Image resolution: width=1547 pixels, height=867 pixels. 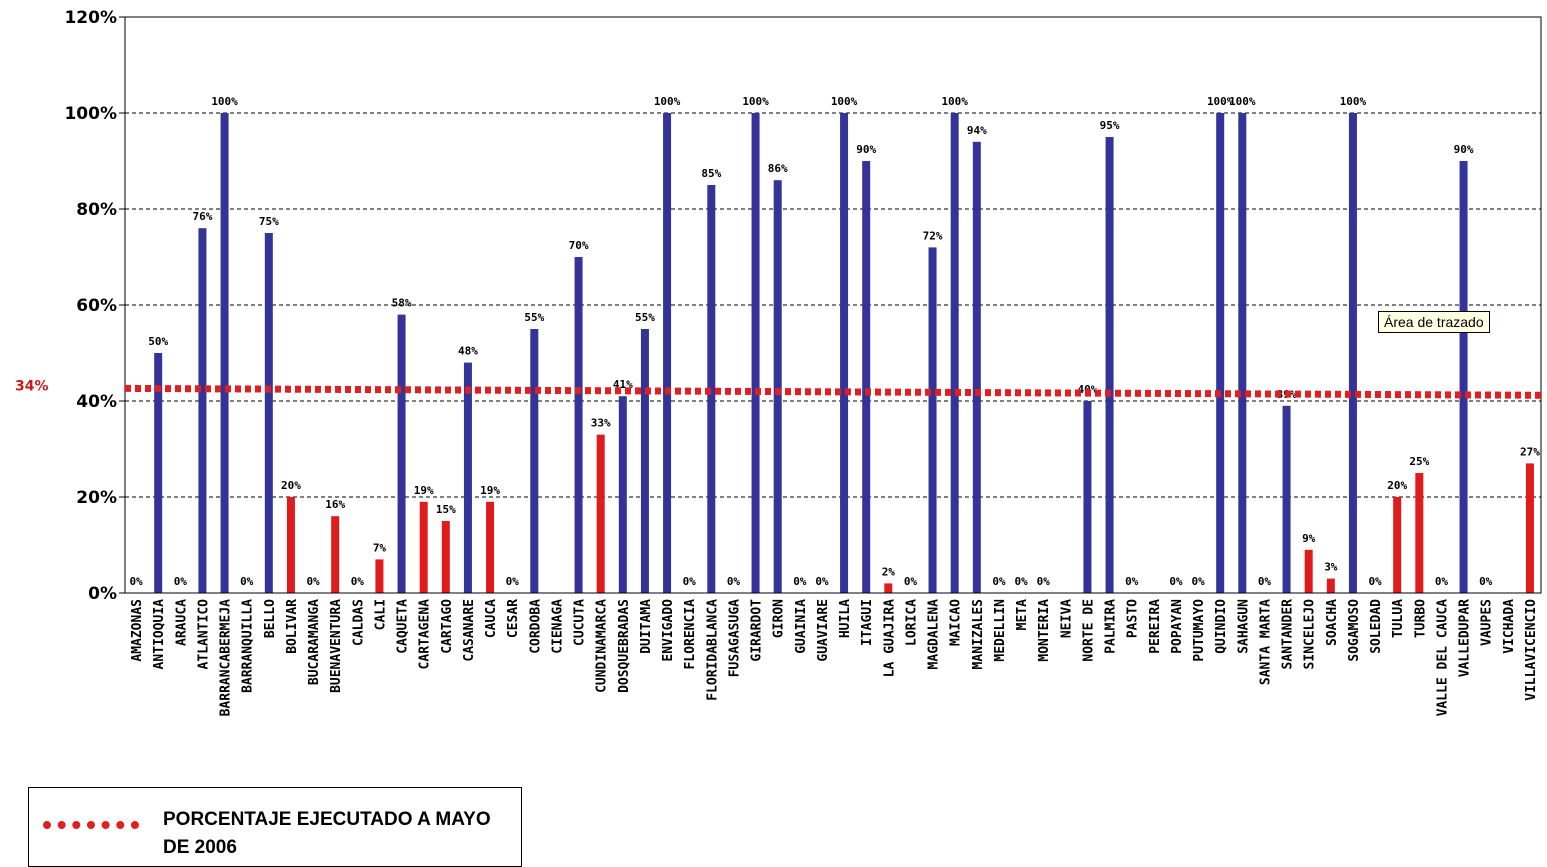 What do you see at coordinates (889, 638) in the screenshot?
I see `x-tick-label: LA GUAJIRA` at bounding box center [889, 638].